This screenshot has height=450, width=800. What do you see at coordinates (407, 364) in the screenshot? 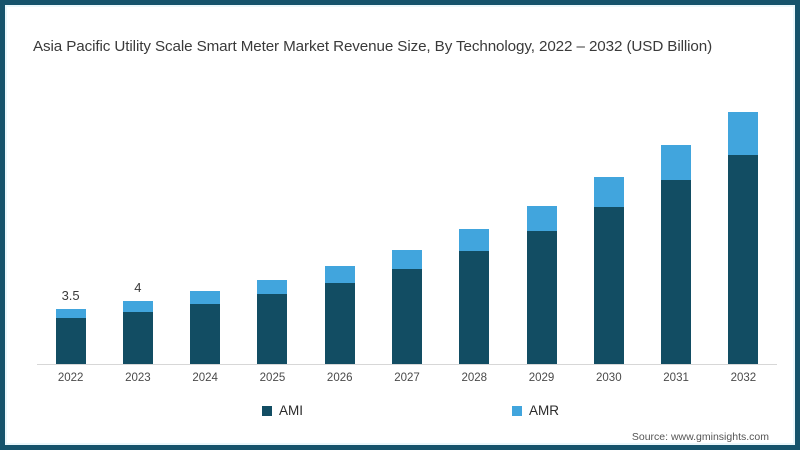
I see `x-axis-line` at bounding box center [407, 364].